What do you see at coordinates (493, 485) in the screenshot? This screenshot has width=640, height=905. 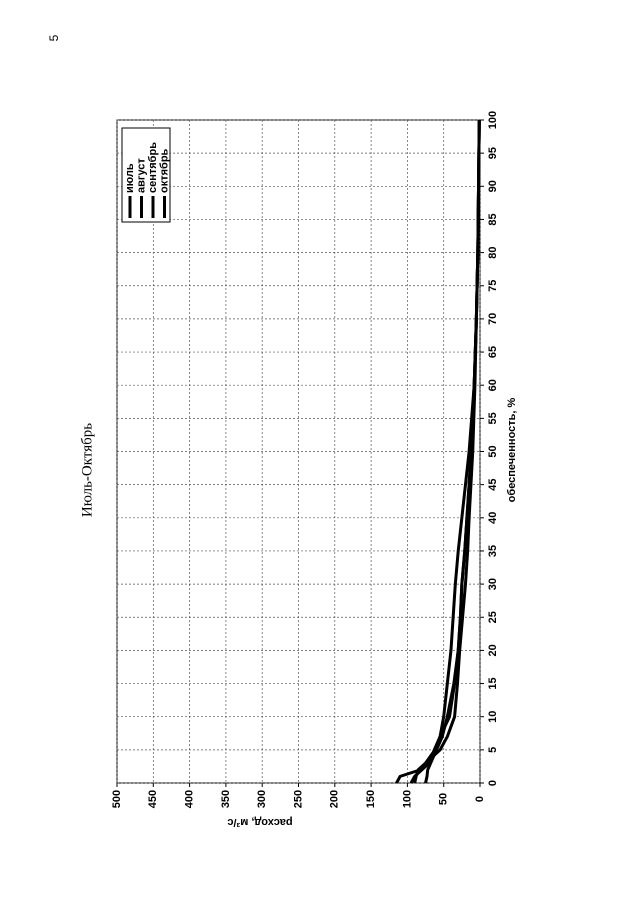 I see `x-tick-label: 45` at bounding box center [493, 485].